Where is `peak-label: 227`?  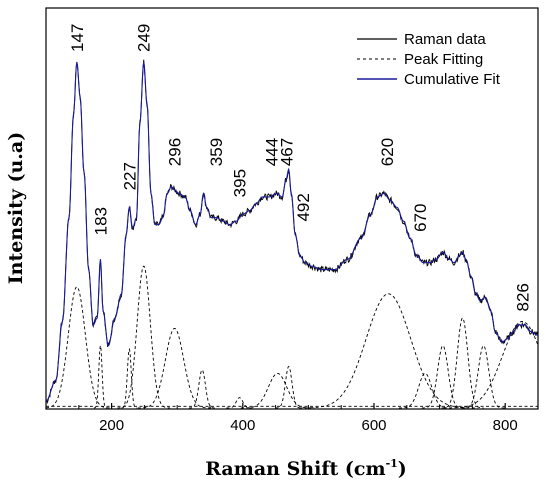 peak-label: 227 is located at coordinates (129, 176).